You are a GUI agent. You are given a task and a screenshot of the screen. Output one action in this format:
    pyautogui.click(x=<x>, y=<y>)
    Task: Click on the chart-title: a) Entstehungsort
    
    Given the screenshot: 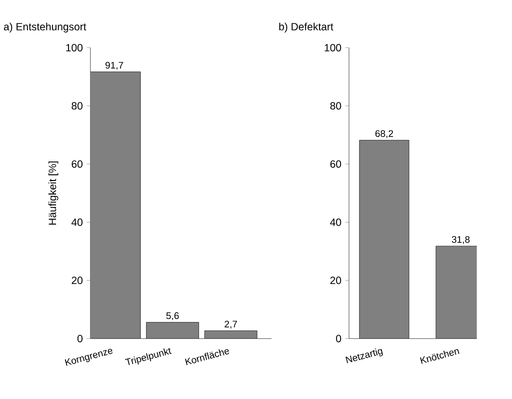 What is the action you would take?
    pyautogui.click(x=45, y=27)
    